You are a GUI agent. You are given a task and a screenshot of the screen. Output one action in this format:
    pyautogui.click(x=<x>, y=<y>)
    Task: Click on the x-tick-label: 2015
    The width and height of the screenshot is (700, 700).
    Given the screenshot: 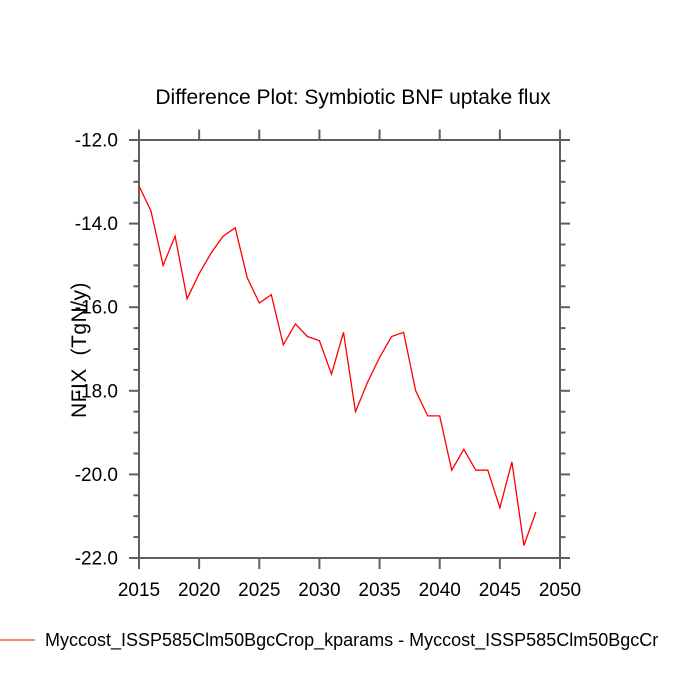 What is the action you would take?
    pyautogui.click(x=139, y=590)
    